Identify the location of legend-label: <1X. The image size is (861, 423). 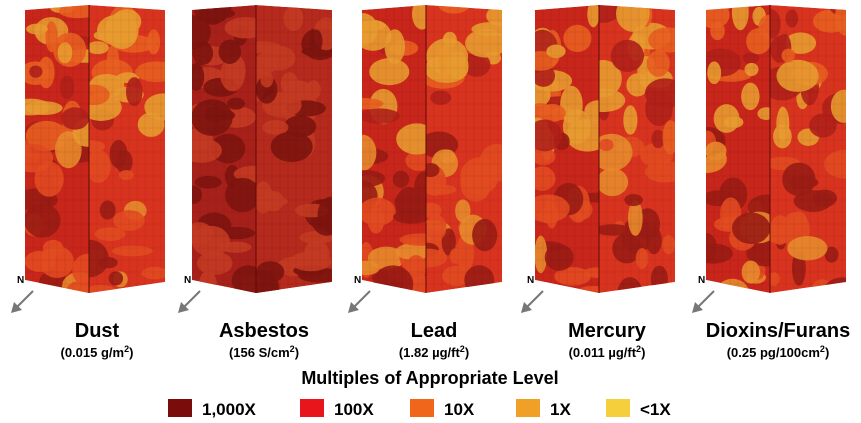
(655, 409).